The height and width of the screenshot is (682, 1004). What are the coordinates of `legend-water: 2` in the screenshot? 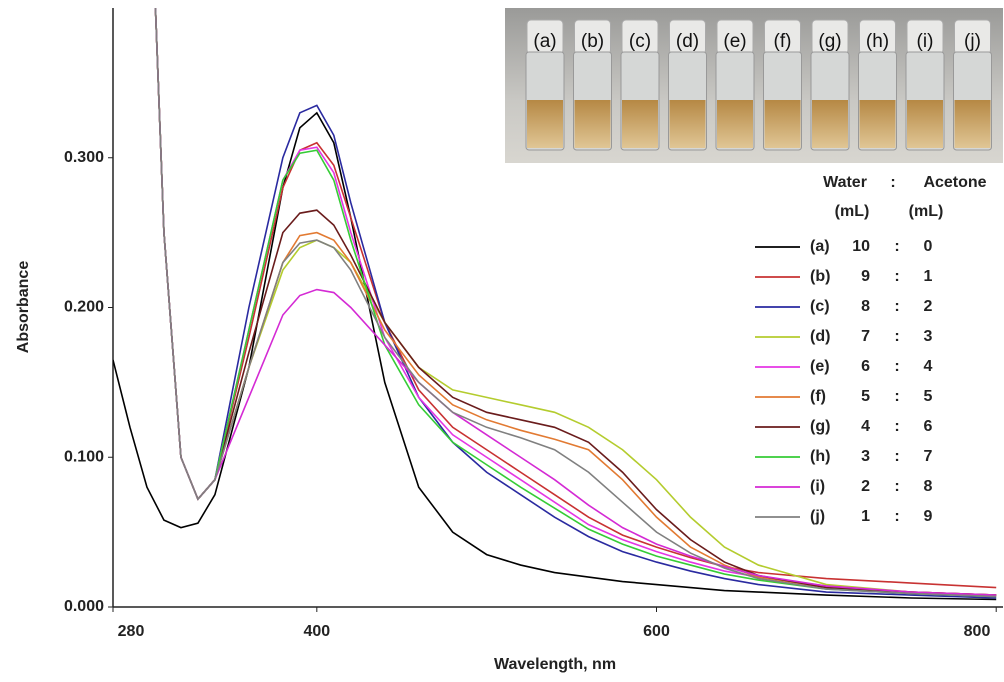 It's located at (865, 486).